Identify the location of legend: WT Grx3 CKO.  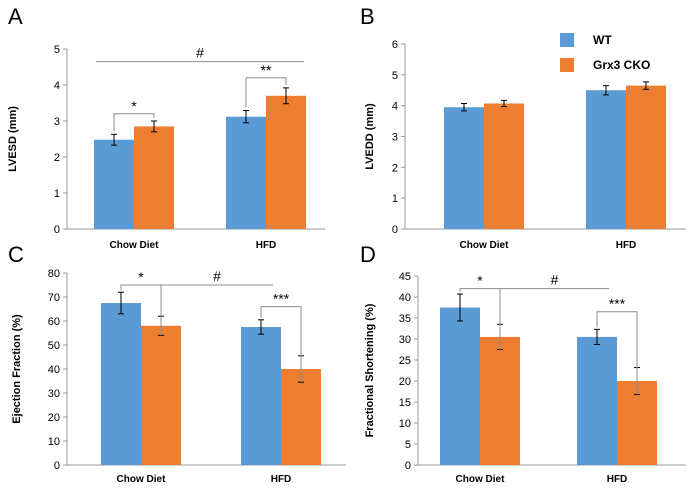
(605, 52).